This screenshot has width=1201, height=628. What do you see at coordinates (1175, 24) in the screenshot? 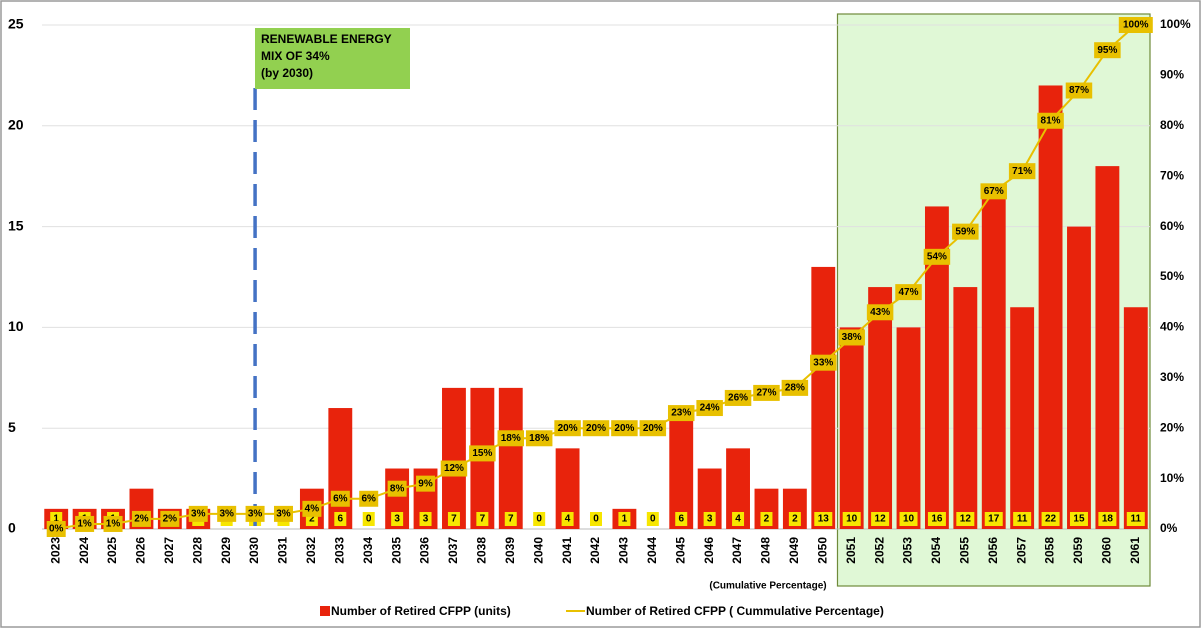
I see `y2-tick-label: 100%` at bounding box center [1175, 24].